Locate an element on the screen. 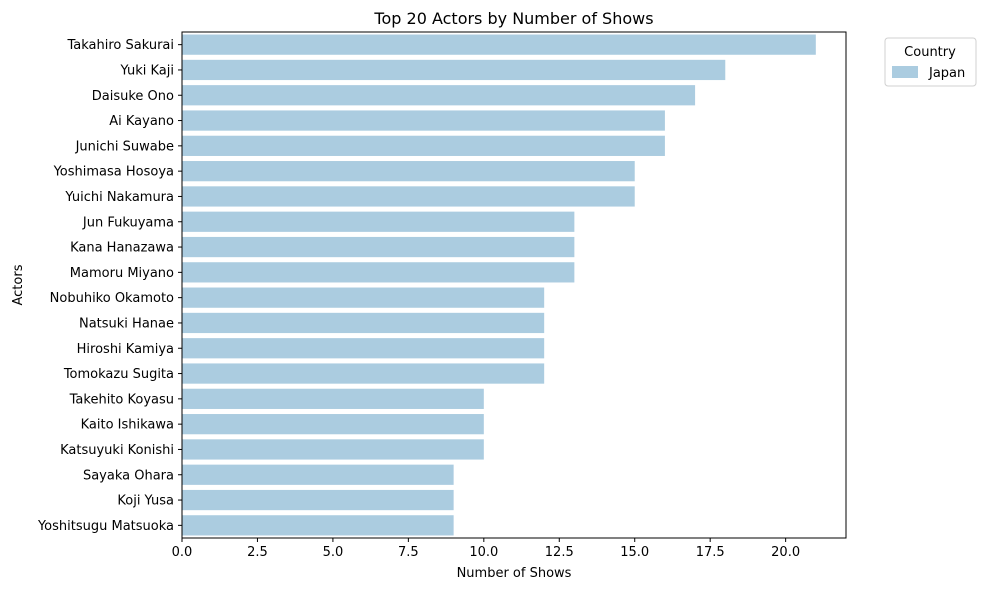 This screenshot has height=594, width=984. y-tick-label: Kaito Ishikawa is located at coordinates (127, 425).